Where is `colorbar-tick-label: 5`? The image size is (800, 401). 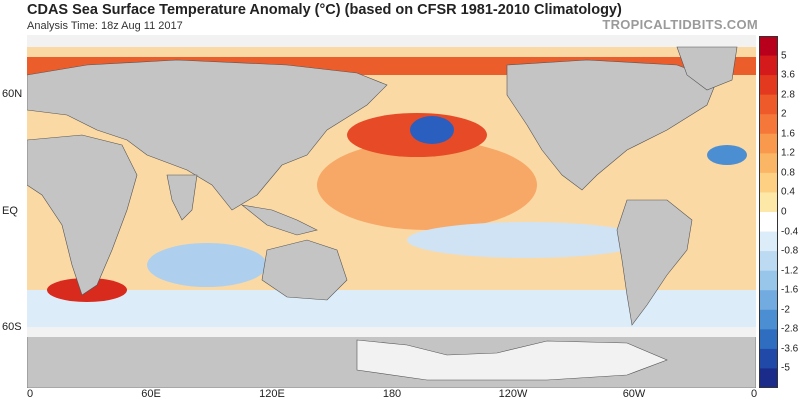 colorbar-tick-label: 5 is located at coordinates (784, 56).